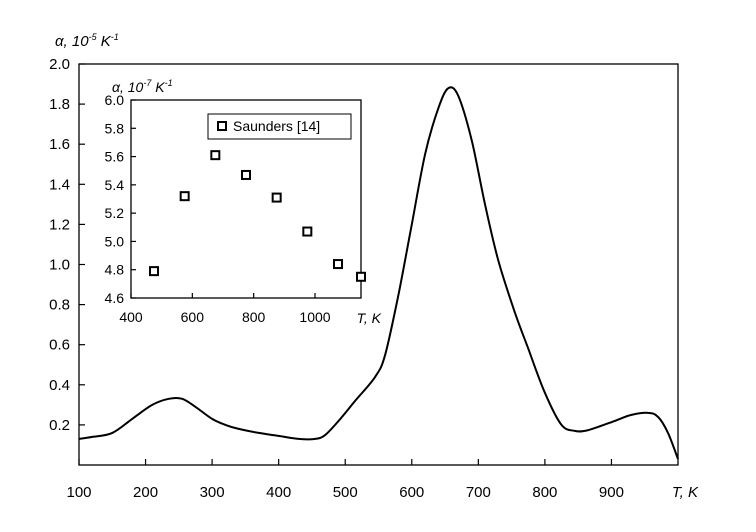 The image size is (756, 532). What do you see at coordinates (544, 492) in the screenshot?
I see `main-x-tick-label: 800` at bounding box center [544, 492].